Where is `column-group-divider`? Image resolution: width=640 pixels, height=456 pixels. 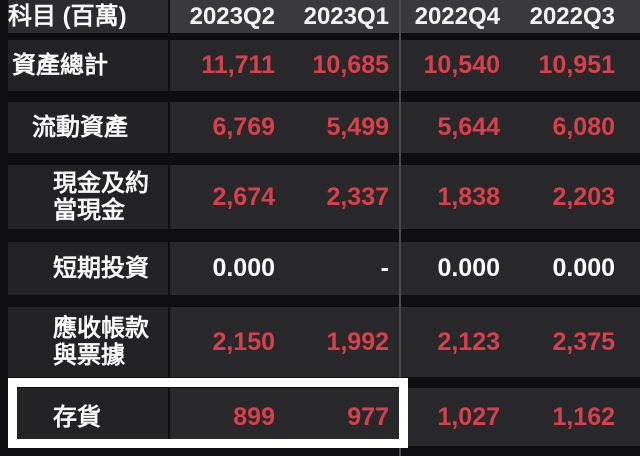 column-group-divider is located at coordinates (400, 228).